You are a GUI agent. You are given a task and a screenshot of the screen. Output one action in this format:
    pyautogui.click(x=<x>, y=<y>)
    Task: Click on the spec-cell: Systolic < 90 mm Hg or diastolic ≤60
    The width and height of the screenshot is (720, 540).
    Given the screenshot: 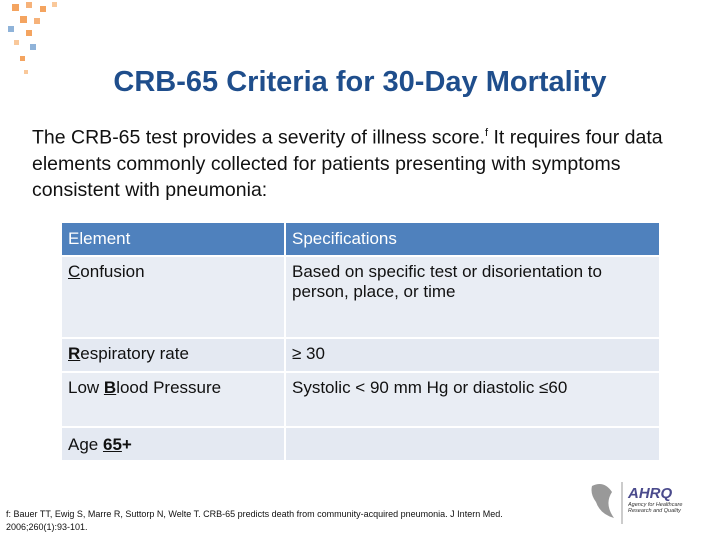 What is the action you would take?
    pyautogui.click(x=472, y=399)
    